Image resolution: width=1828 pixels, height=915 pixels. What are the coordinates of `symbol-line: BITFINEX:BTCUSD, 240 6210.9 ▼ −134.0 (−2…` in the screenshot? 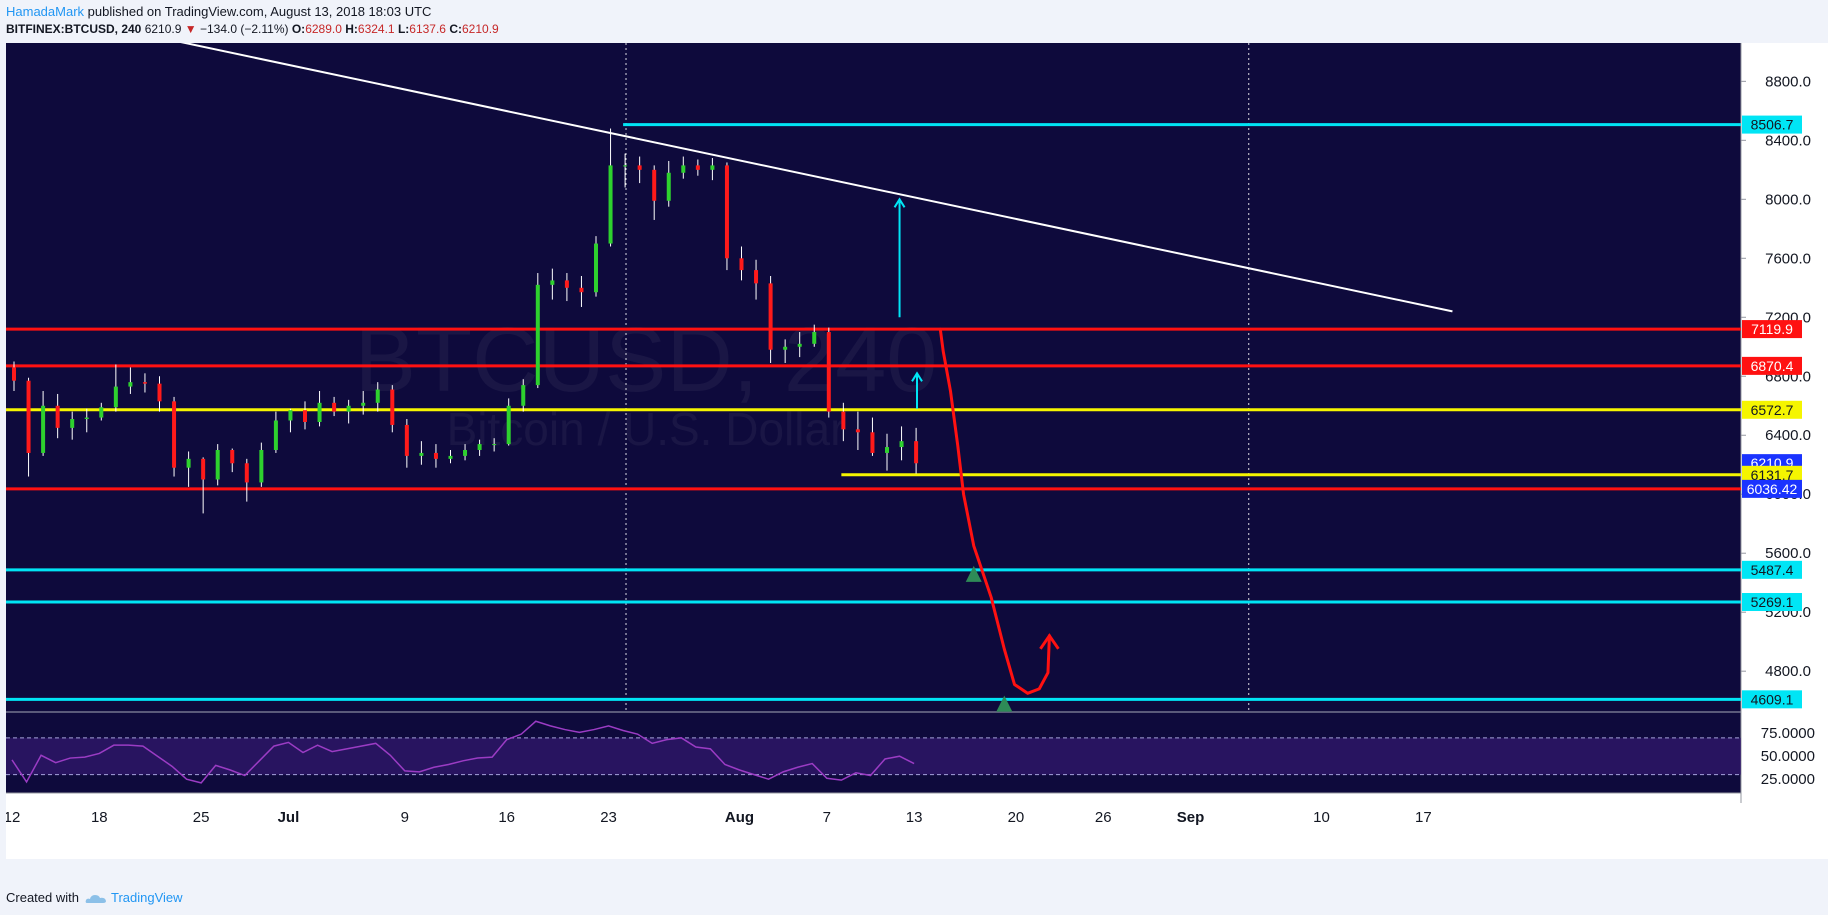 It's located at (252, 29).